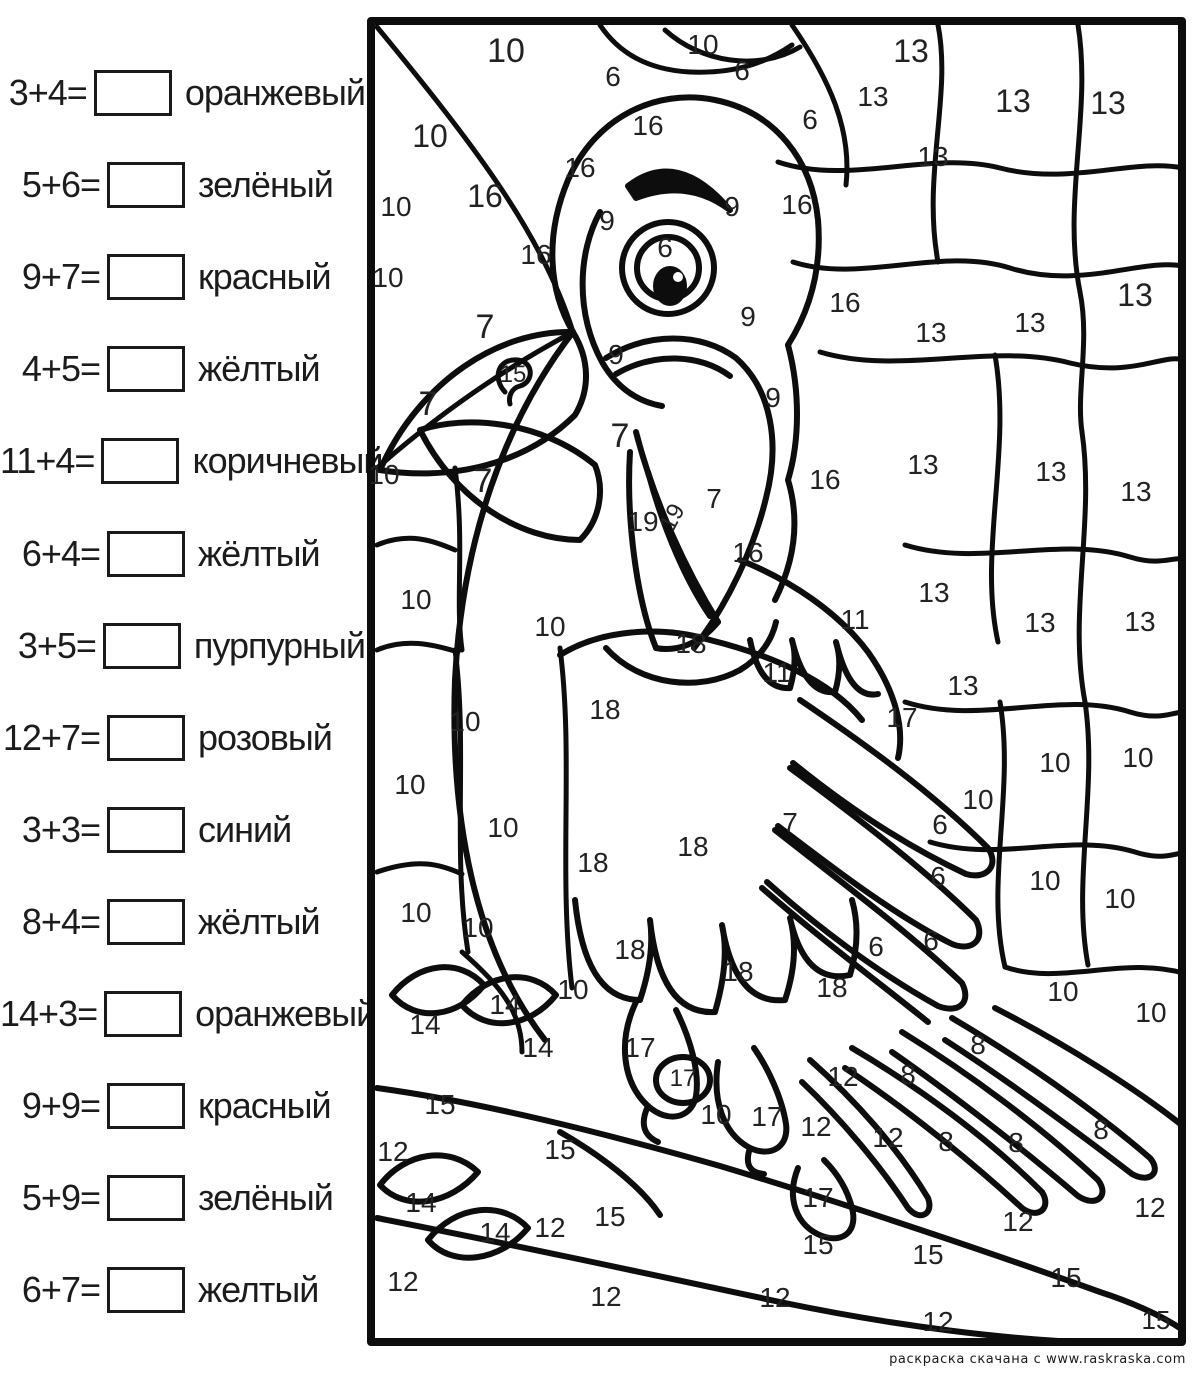 The image size is (1200, 1380). What do you see at coordinates (679, 190) in the screenshot?
I see `eyebrow` at bounding box center [679, 190].